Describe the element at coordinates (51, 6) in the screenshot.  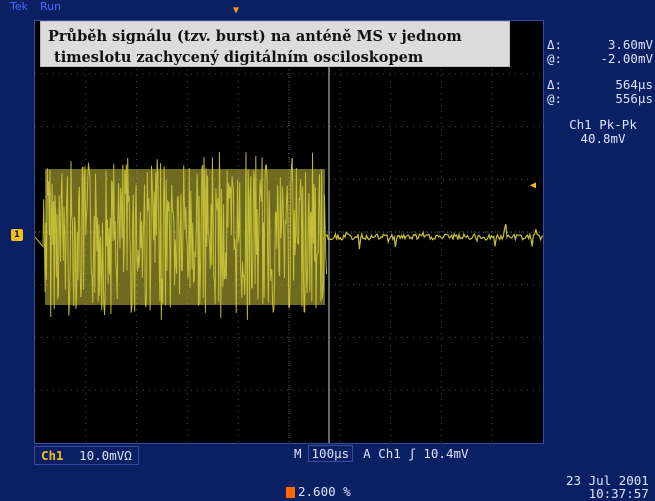
I see `run-status: Run` at that location.